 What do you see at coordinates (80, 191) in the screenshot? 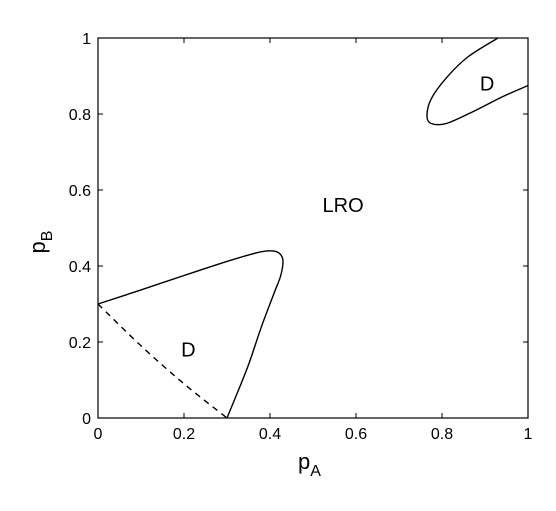
I see `y-tick-label: 0.6` at bounding box center [80, 191].